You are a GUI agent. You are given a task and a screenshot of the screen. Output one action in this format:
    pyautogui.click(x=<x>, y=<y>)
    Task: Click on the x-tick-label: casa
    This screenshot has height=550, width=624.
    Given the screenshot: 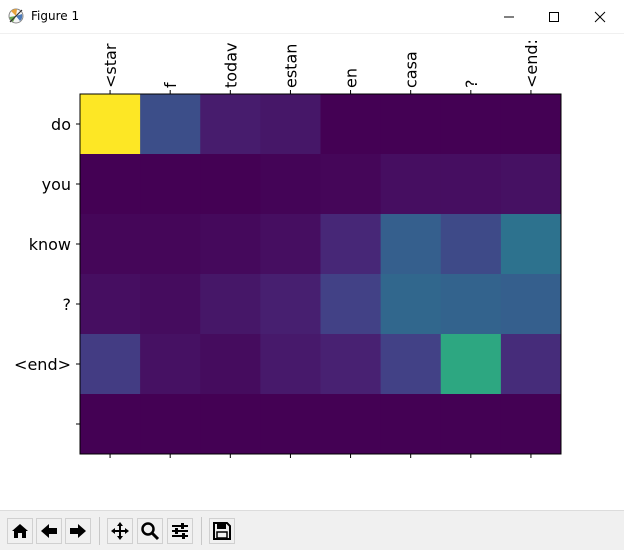 What is the action you would take?
    pyautogui.click(x=411, y=69)
    